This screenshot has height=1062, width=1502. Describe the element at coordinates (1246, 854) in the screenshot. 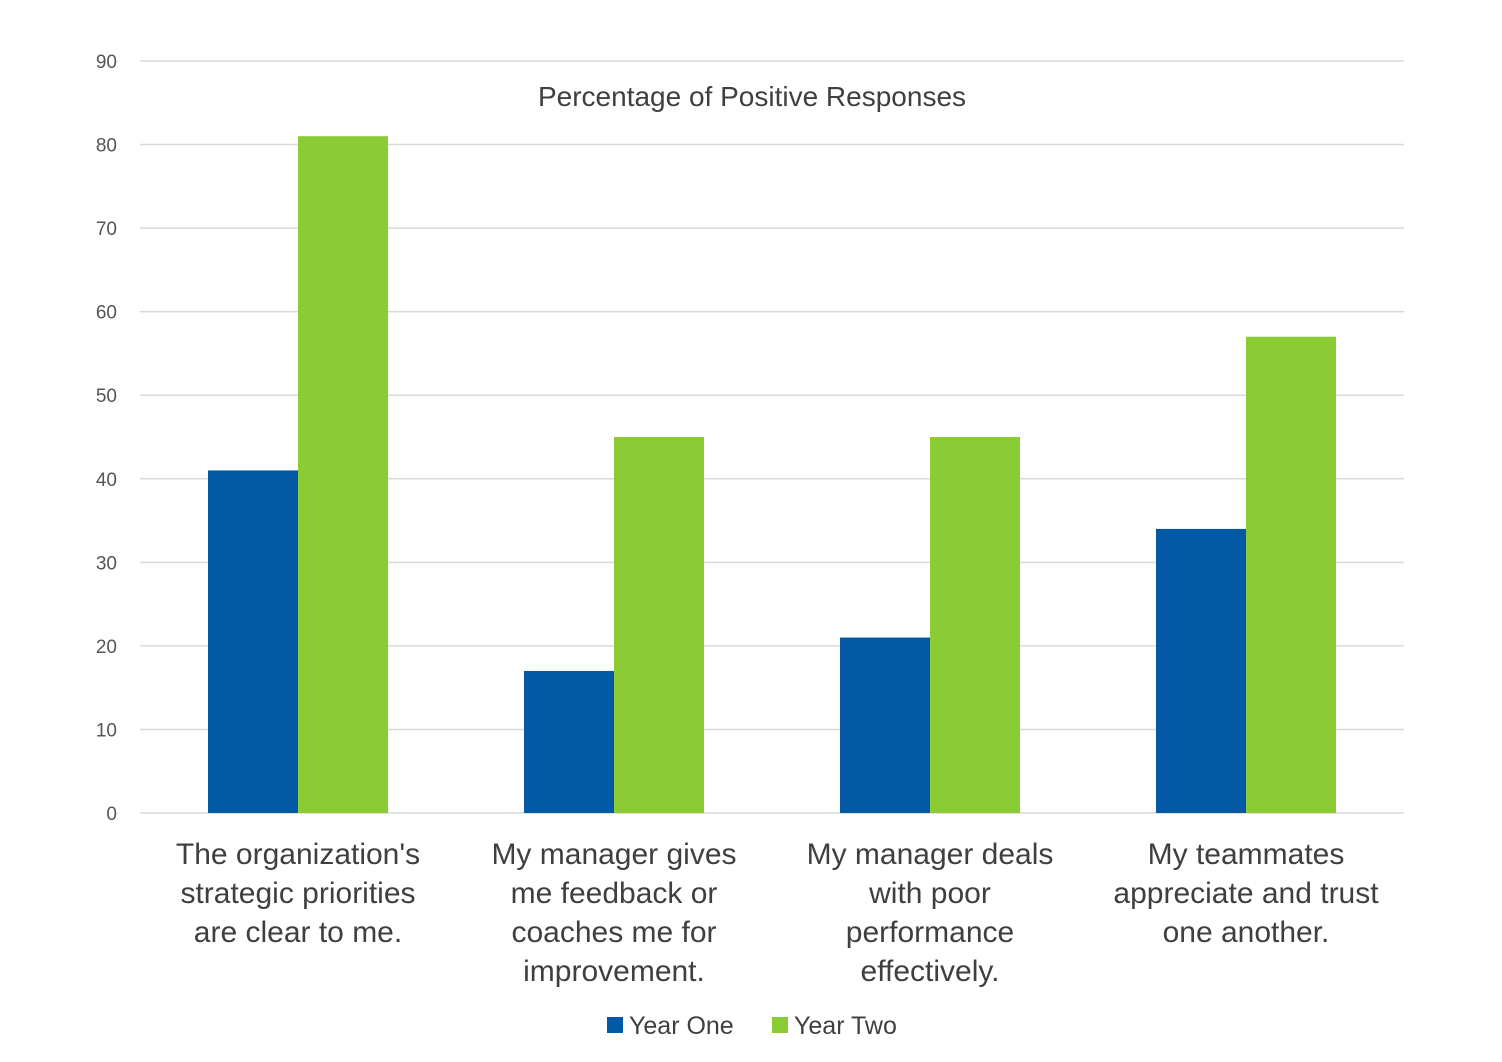

I see `x-category-label-line: My teammates` at that location.